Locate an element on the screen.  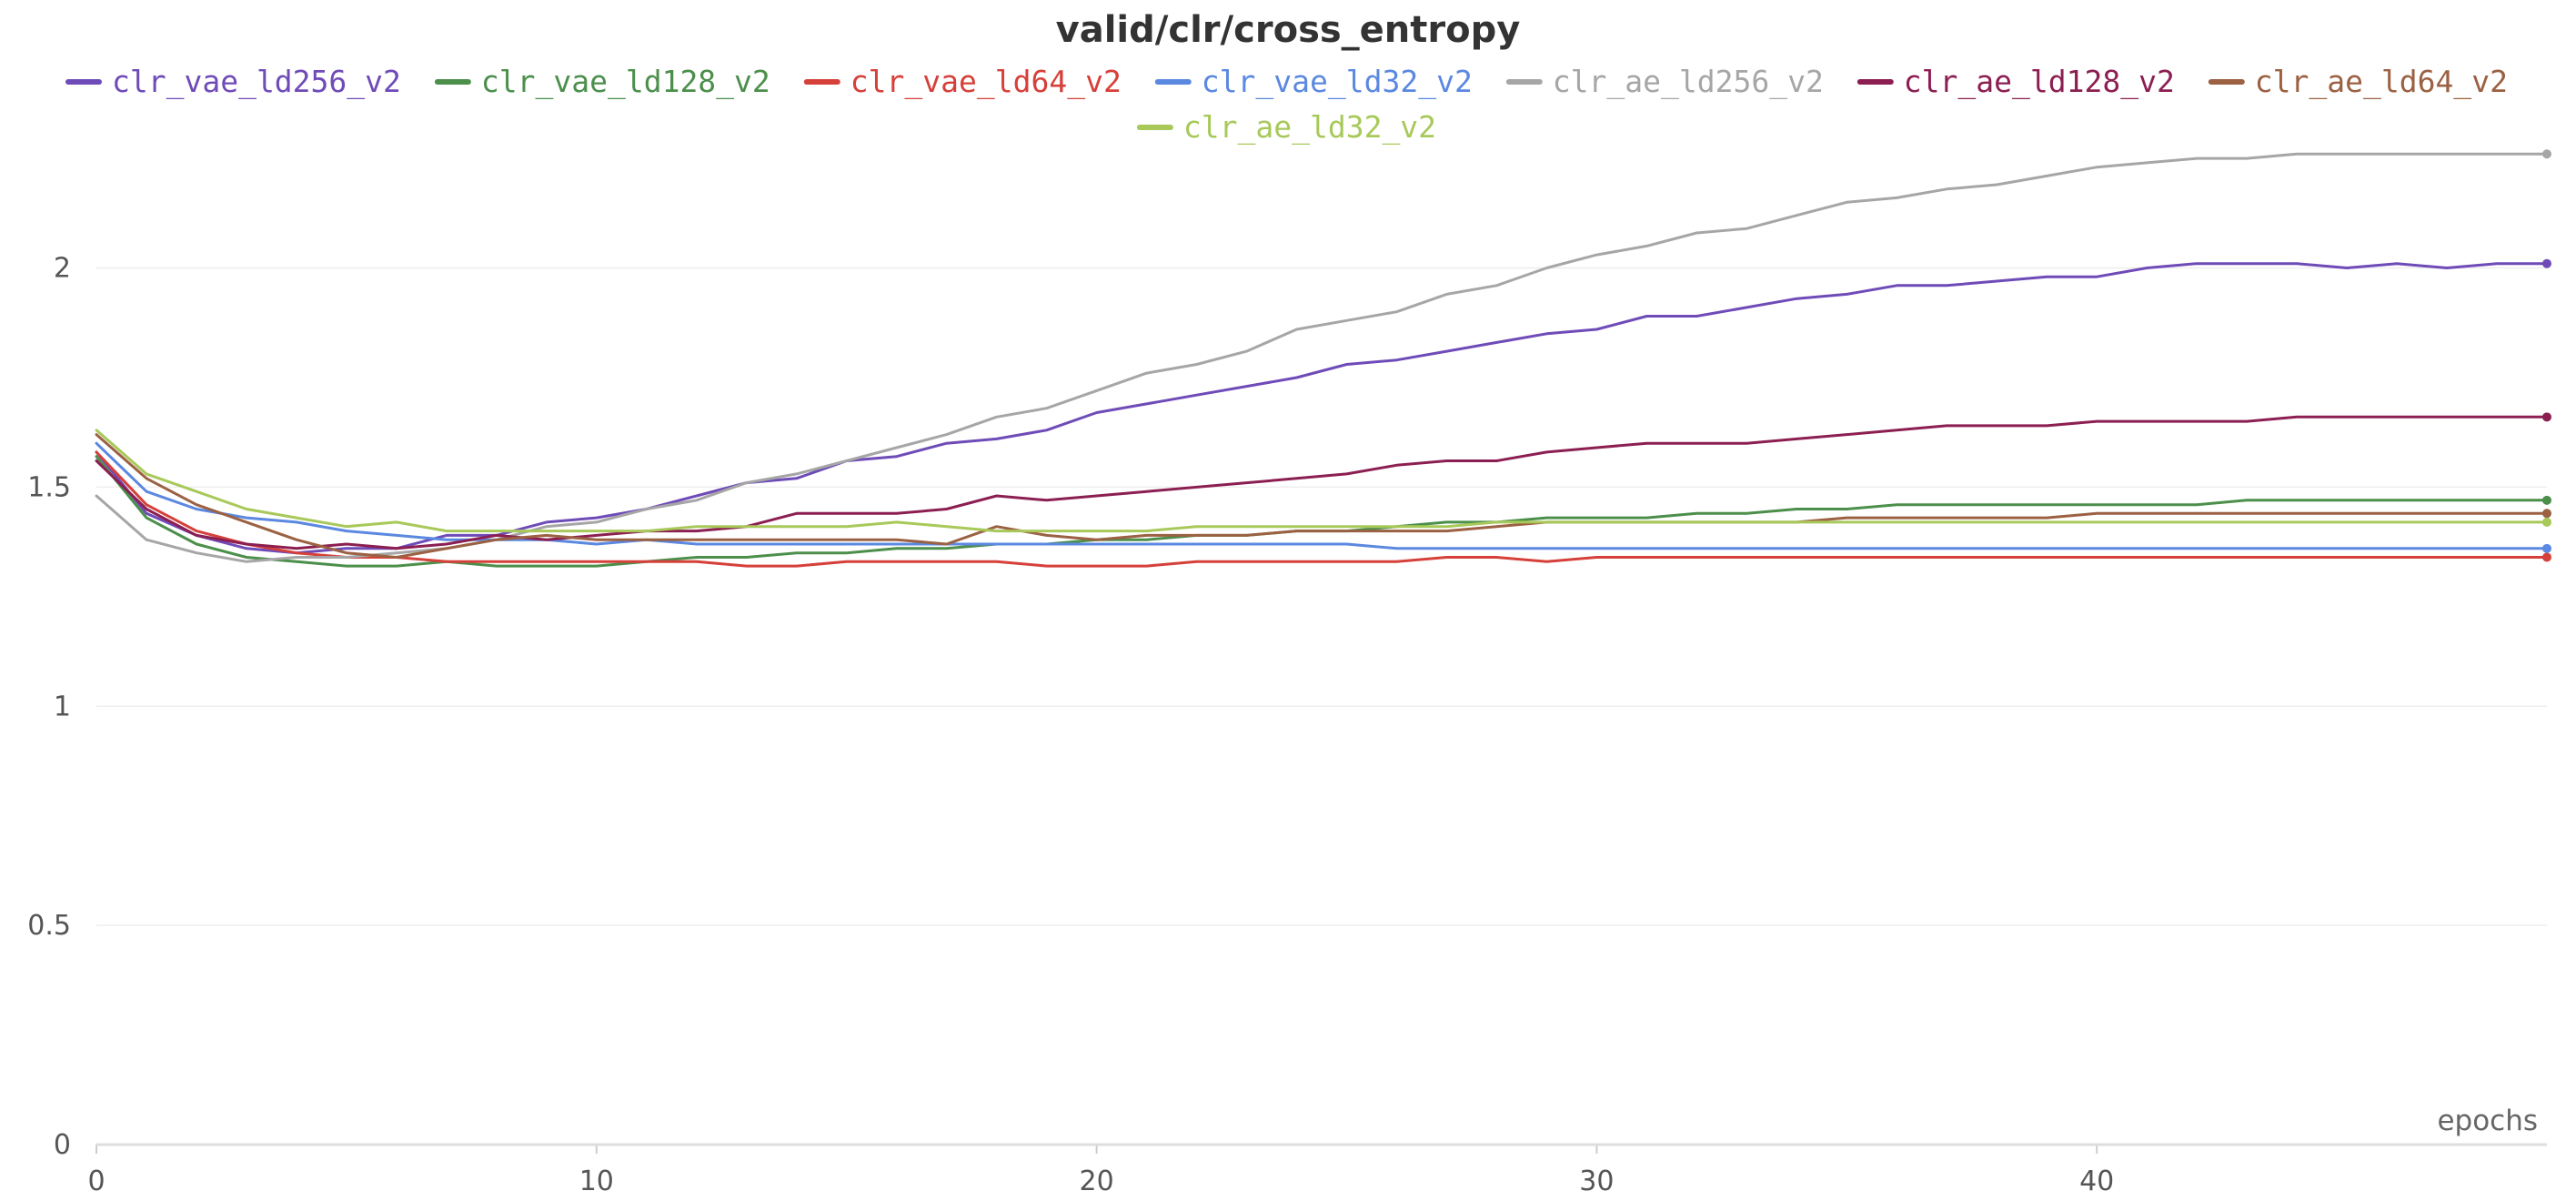
series-line-clr_ae_ld32_v2 is located at coordinates (1322, 481).